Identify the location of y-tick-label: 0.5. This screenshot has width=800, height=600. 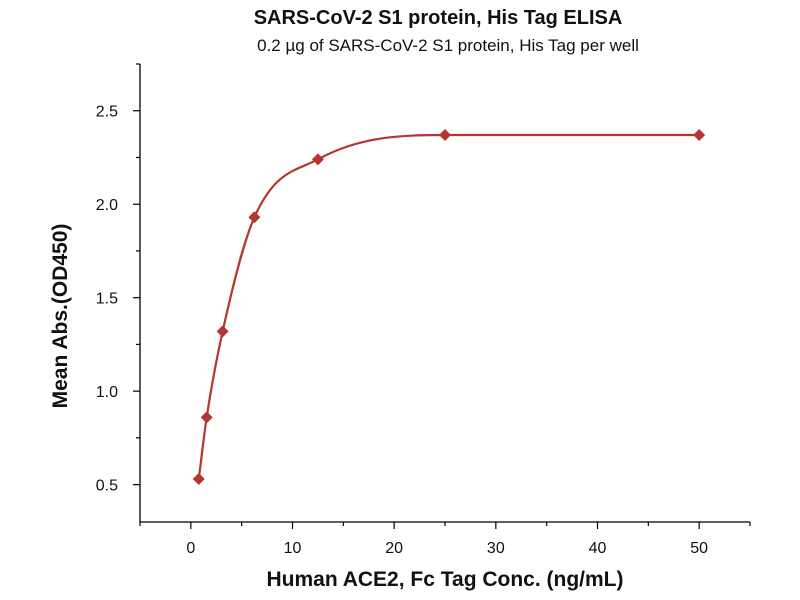
(107, 486).